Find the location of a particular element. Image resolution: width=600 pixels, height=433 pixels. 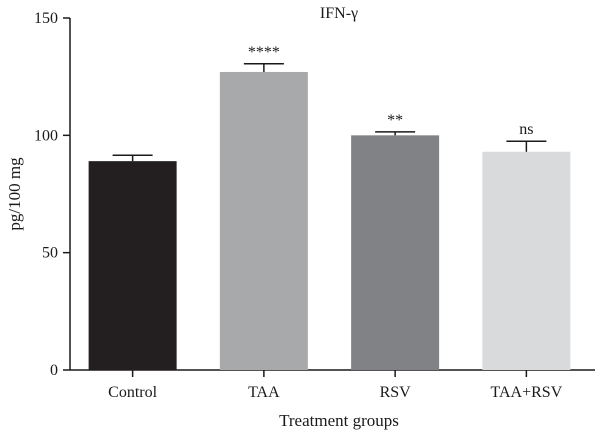

chart-title: IFN-γ is located at coordinates (339, 13).